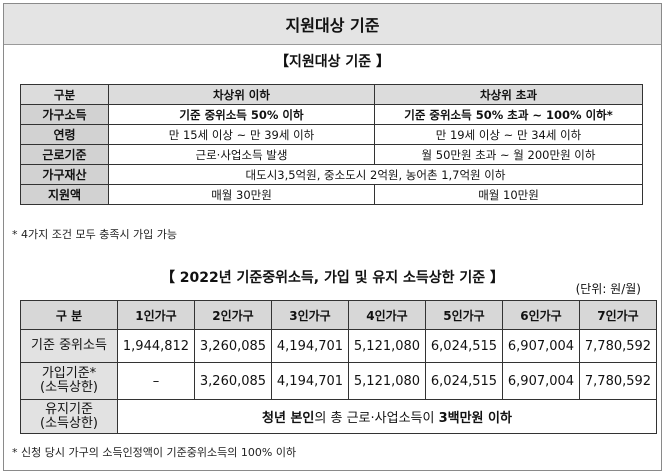 The image size is (667, 475). Describe the element at coordinates (64, 134) in the screenshot. I see `row-header: 연령` at that location.